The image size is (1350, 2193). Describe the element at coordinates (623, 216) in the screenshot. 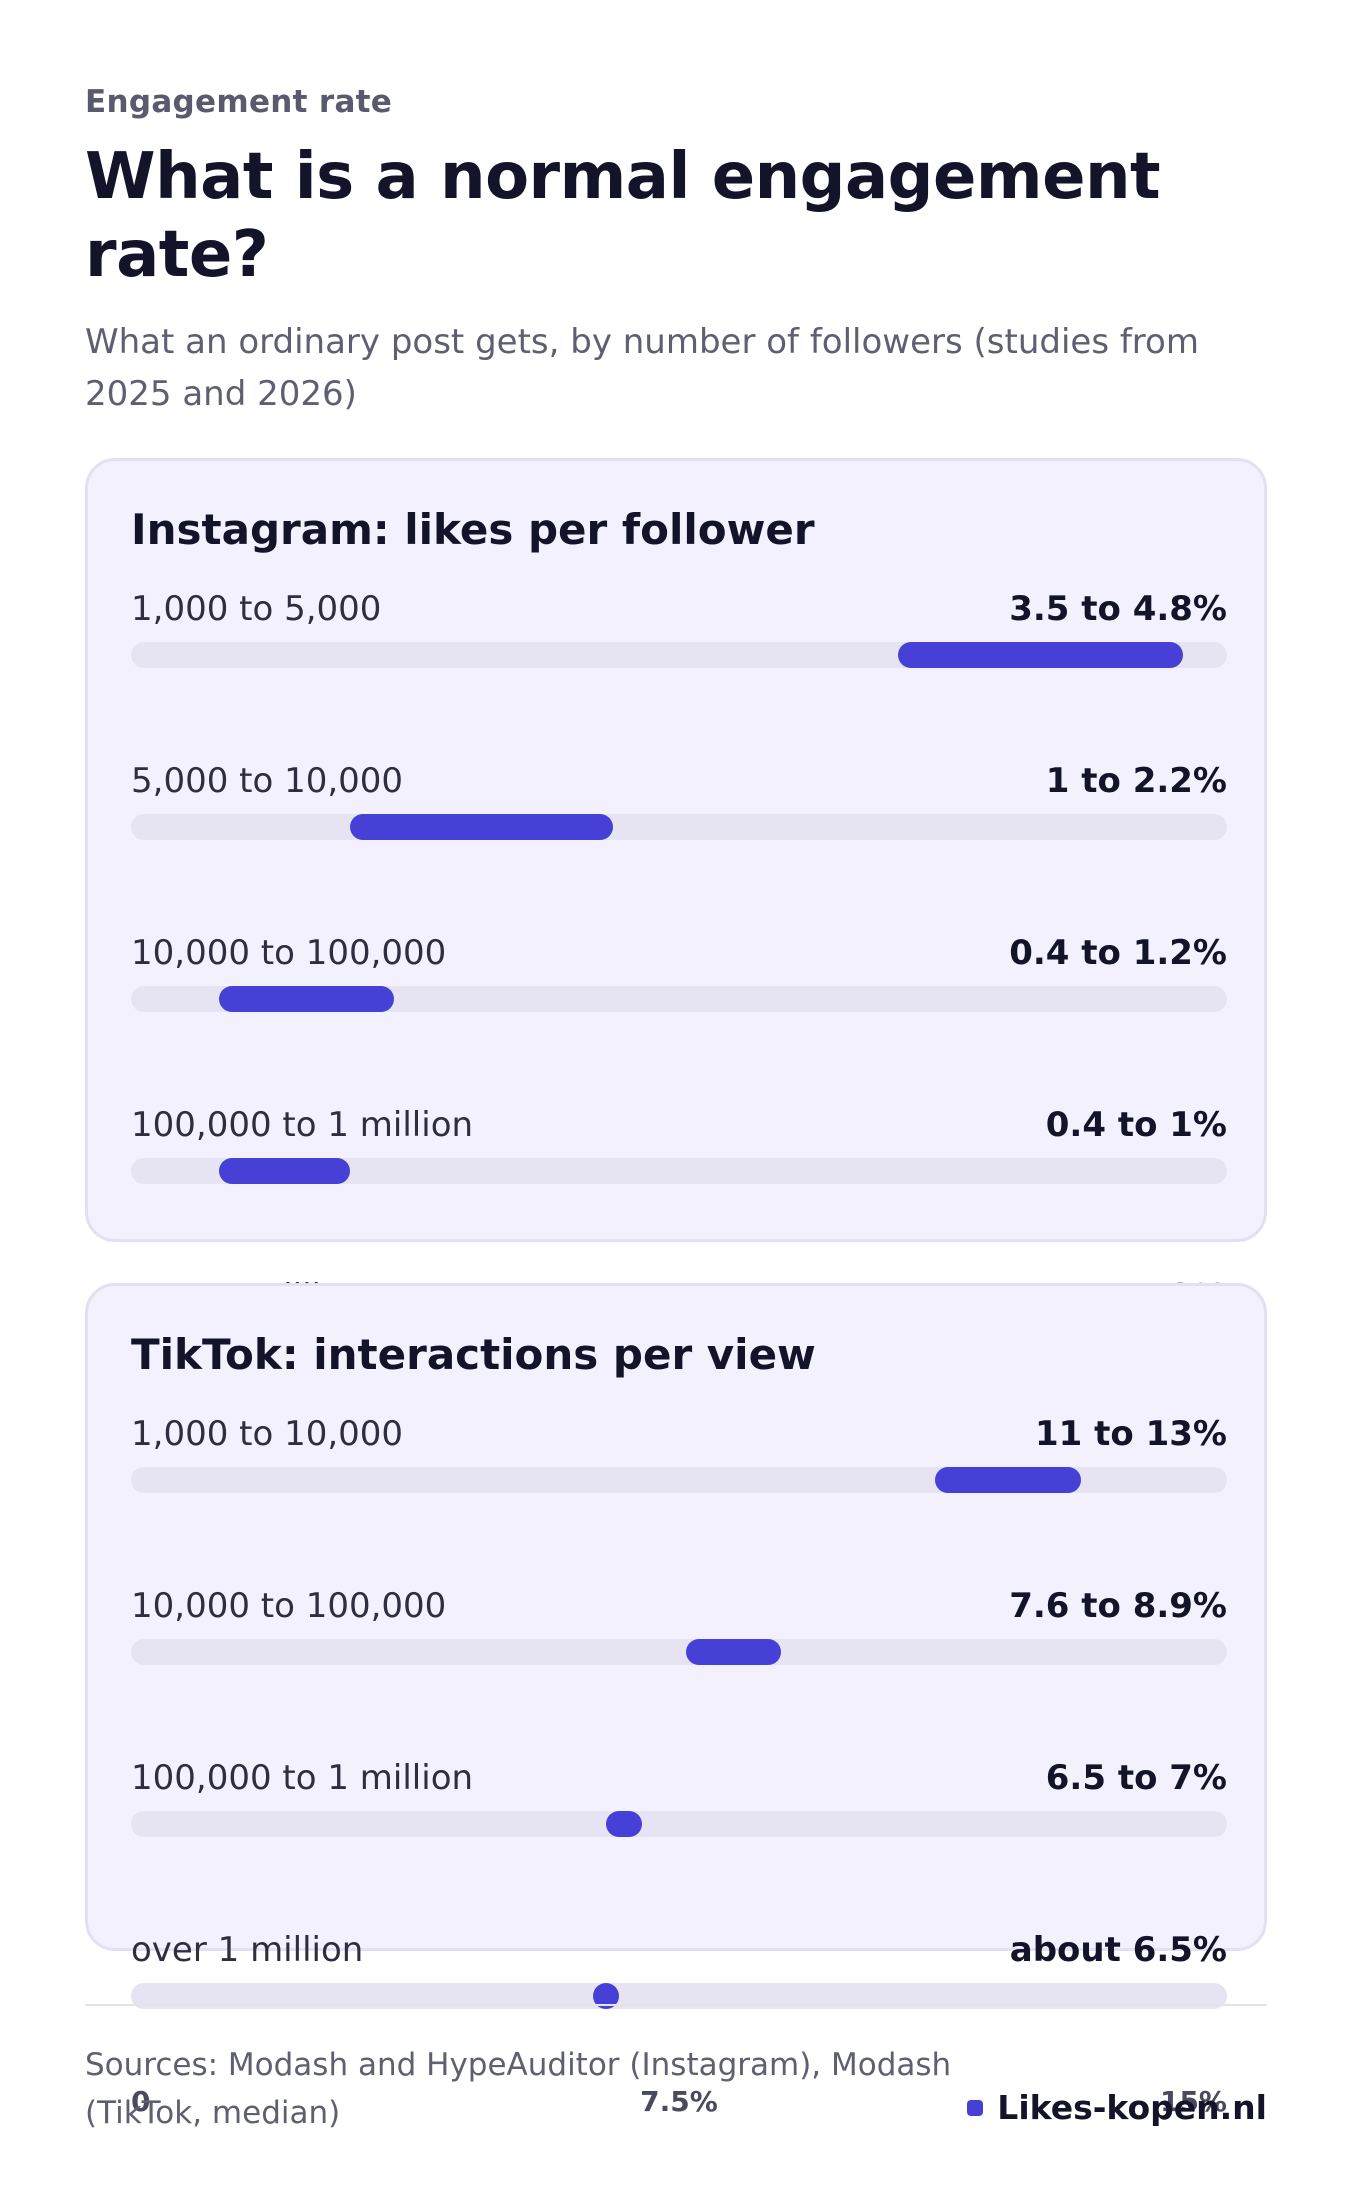

I see `page-title: What is a normal engagement rate?` at that location.